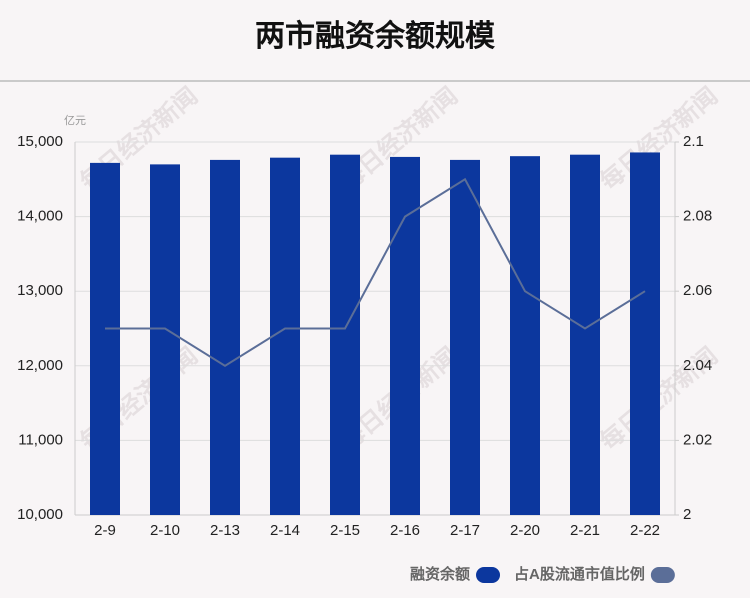 Image resolution: width=750 pixels, height=598 pixels. What do you see at coordinates (225, 530) in the screenshot?
I see `x-tick-label: 2-13` at bounding box center [225, 530].